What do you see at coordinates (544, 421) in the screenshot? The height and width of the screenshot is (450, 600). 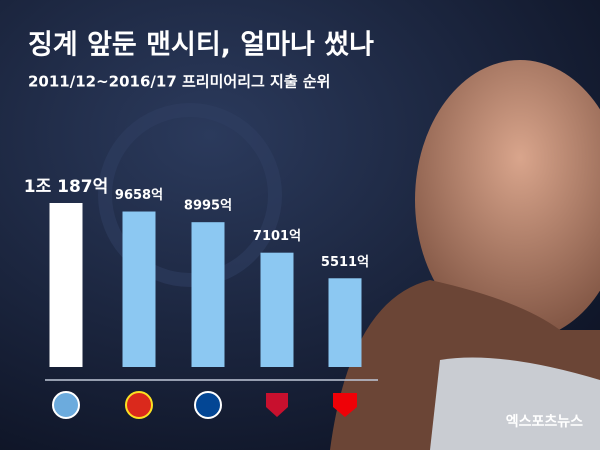 I see `watermark: 엑스포츠뉴스` at bounding box center [544, 421].